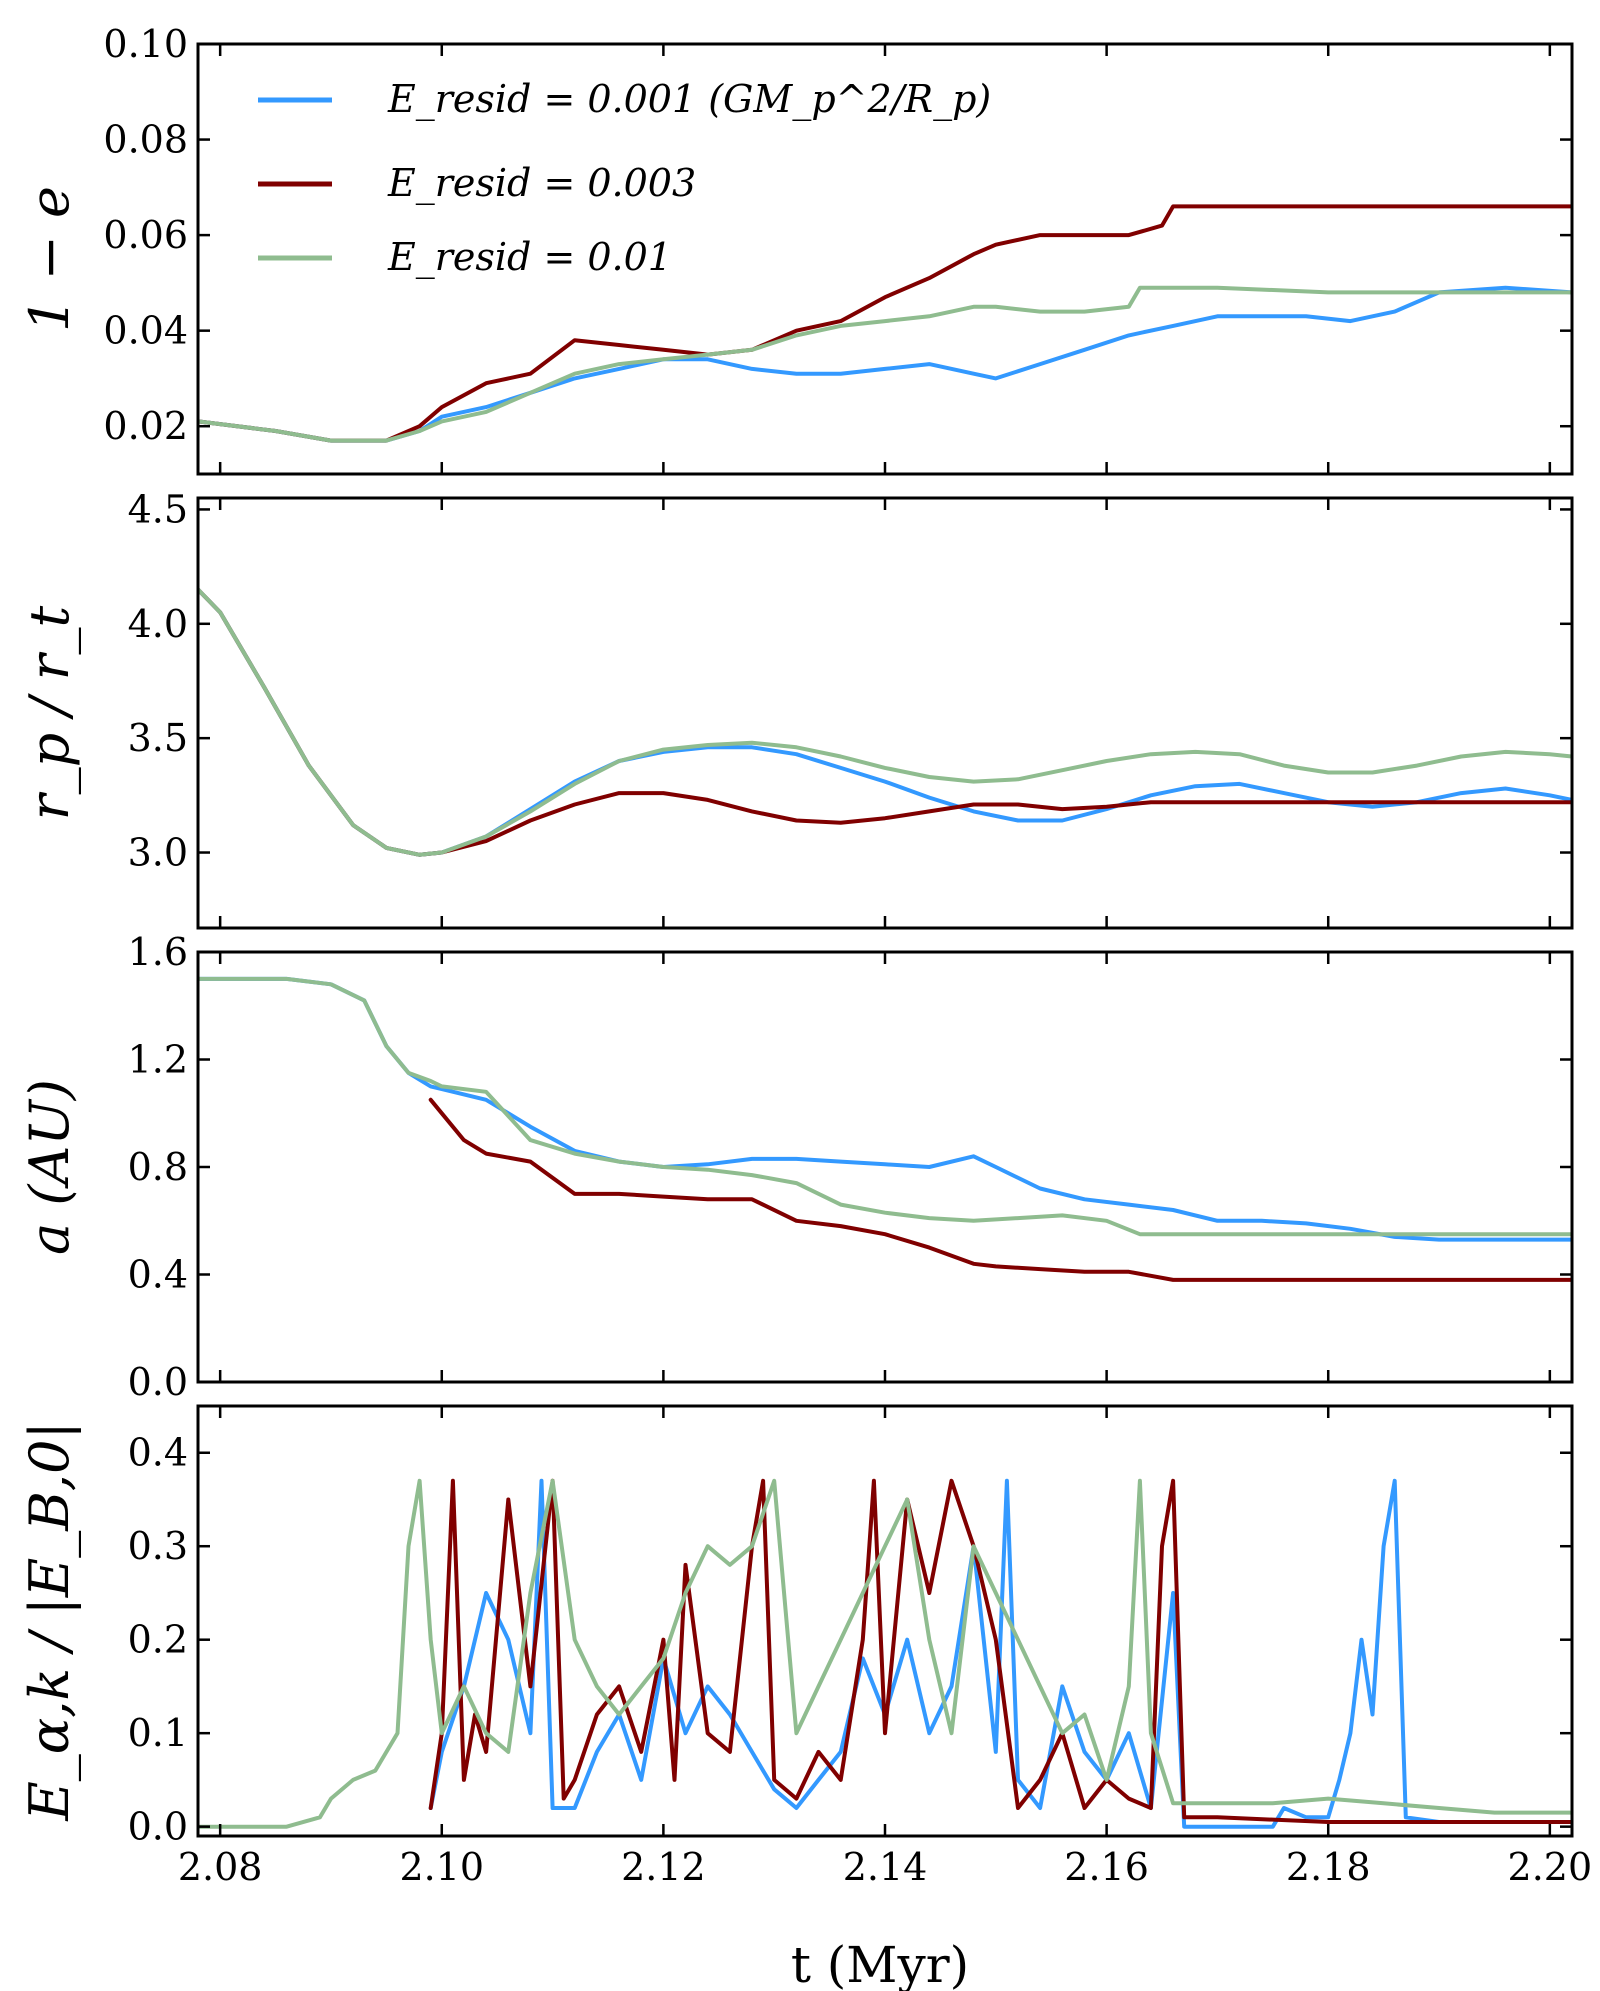  I want to click on x-tick-label: 2.18, so click(1328, 1867).